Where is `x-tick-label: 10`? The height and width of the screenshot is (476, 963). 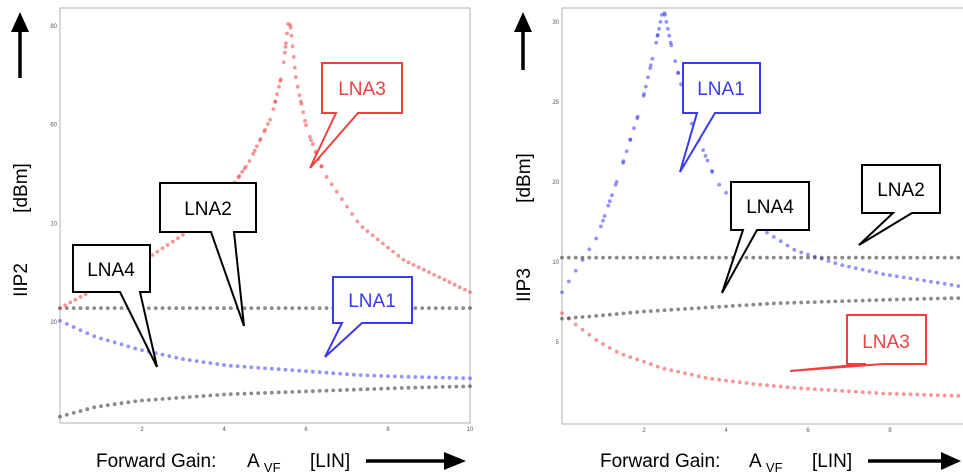
x-tick-label: 10 is located at coordinates (470, 430).